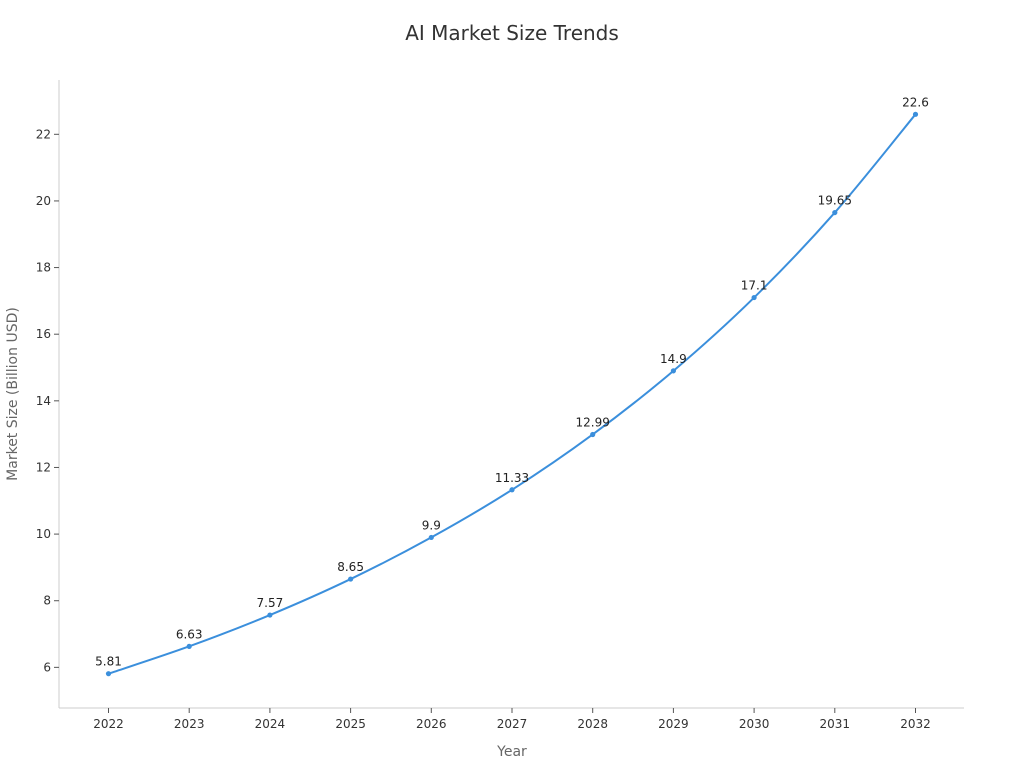 The height and width of the screenshot is (768, 1024). Describe the element at coordinates (673, 724) in the screenshot. I see `x-tick-label: 2029` at that location.